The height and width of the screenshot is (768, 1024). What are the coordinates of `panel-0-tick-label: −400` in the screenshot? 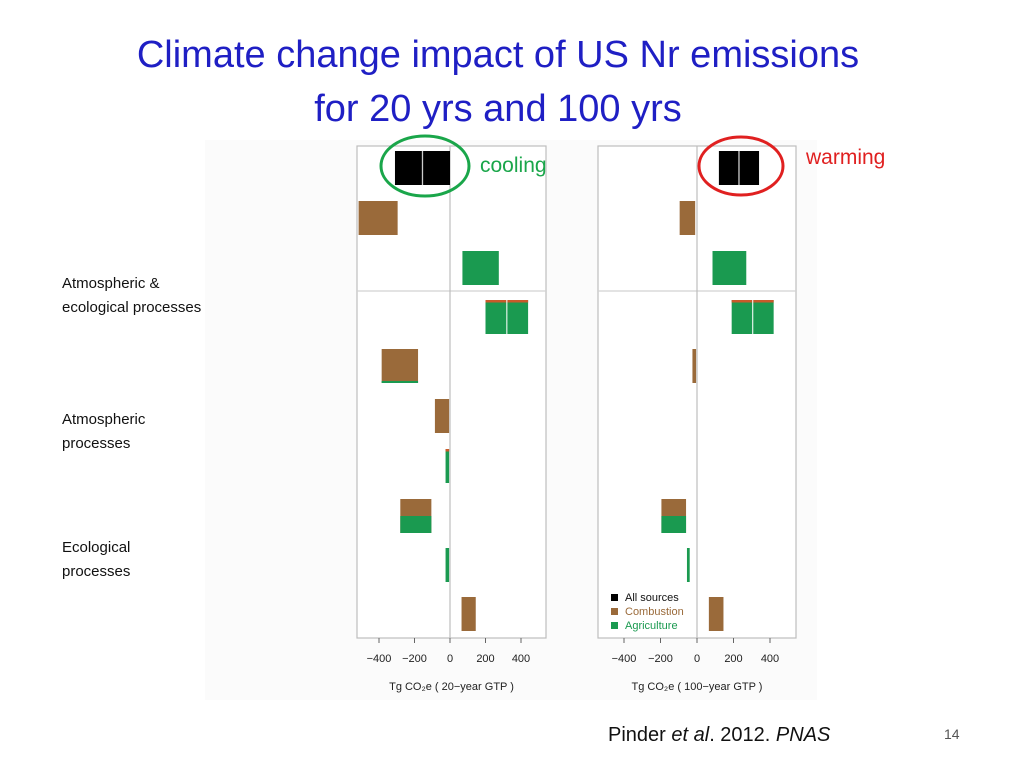 It's located at (379, 659).